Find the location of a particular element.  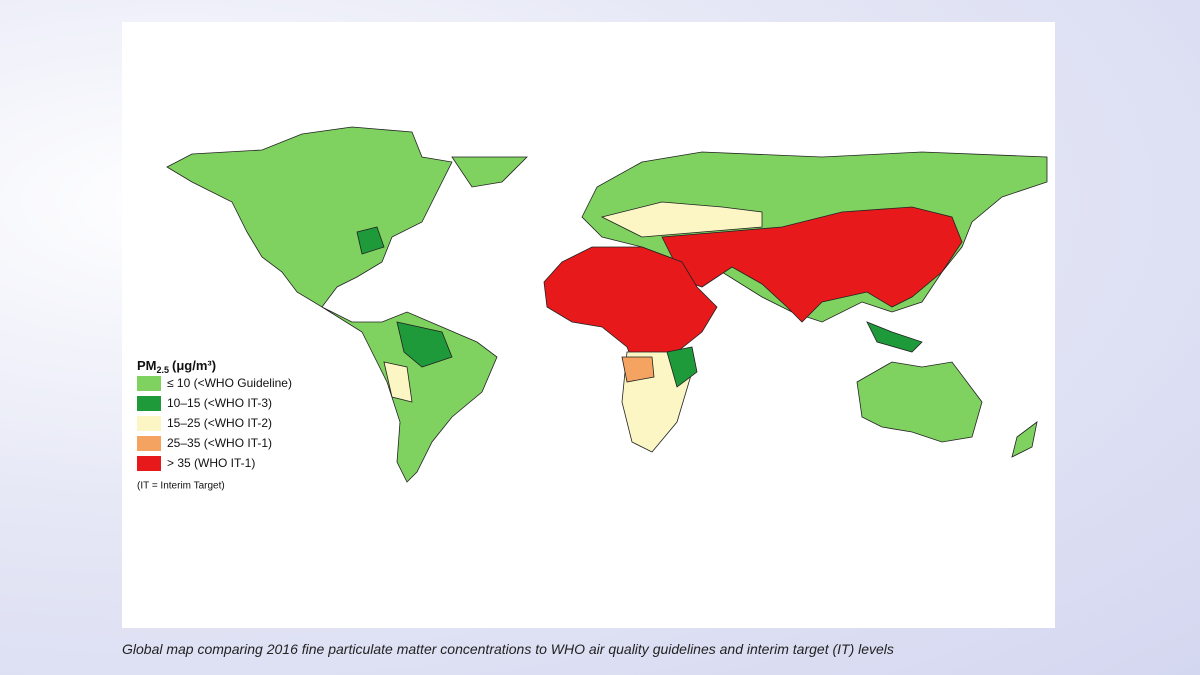

australia is located at coordinates (919, 402).